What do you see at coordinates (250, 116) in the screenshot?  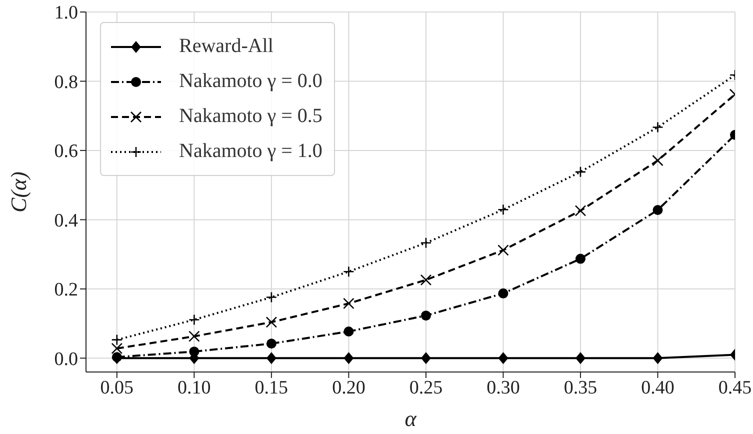 I see `legend-label: Nakamoto γ = 0.5` at bounding box center [250, 116].